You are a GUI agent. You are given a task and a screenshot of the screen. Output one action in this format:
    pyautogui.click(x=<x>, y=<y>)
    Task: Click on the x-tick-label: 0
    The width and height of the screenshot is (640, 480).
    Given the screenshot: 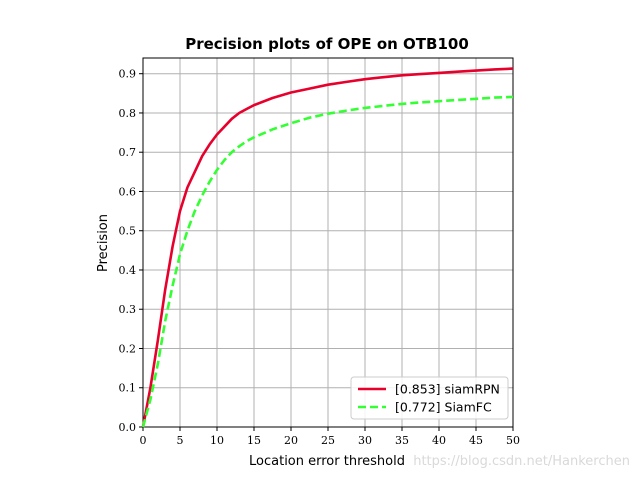 What is the action you would take?
    pyautogui.click(x=143, y=440)
    